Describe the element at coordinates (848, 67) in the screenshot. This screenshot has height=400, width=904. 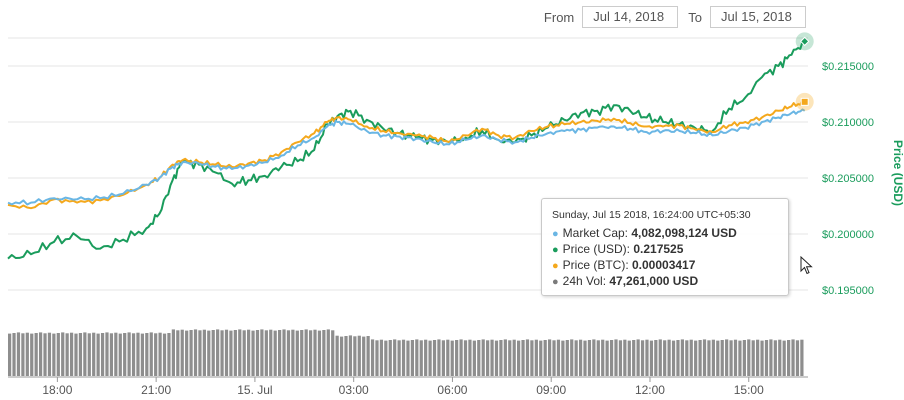
I see `y-tick-label: $0.215000` at that location.